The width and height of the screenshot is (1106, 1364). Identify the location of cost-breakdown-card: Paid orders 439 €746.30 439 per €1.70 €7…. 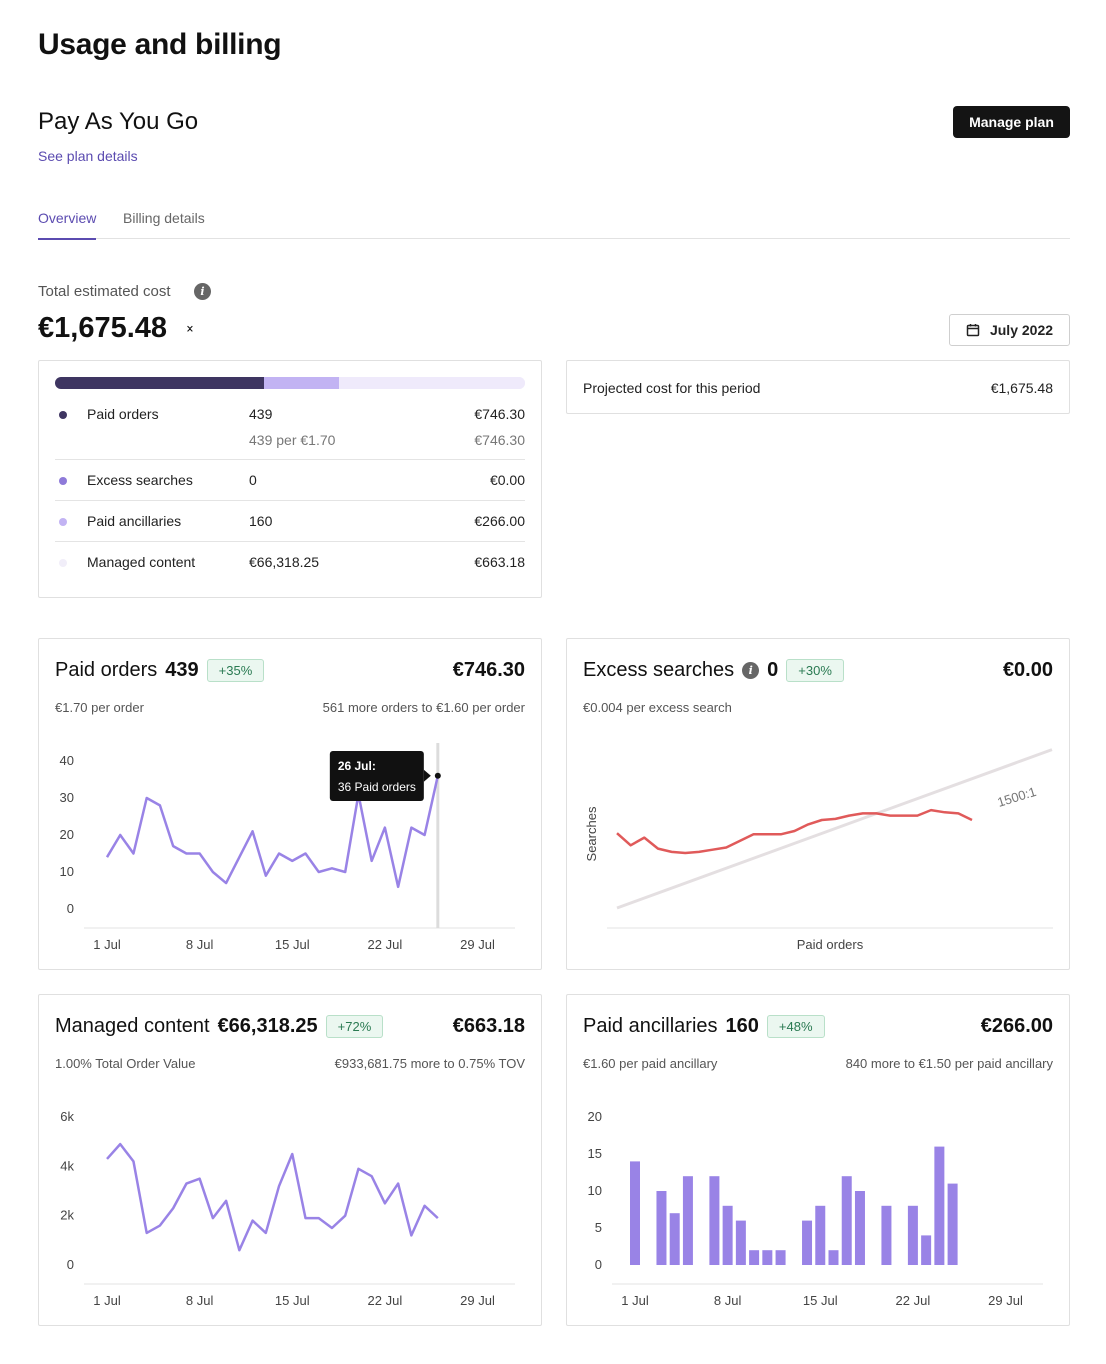
(290, 479).